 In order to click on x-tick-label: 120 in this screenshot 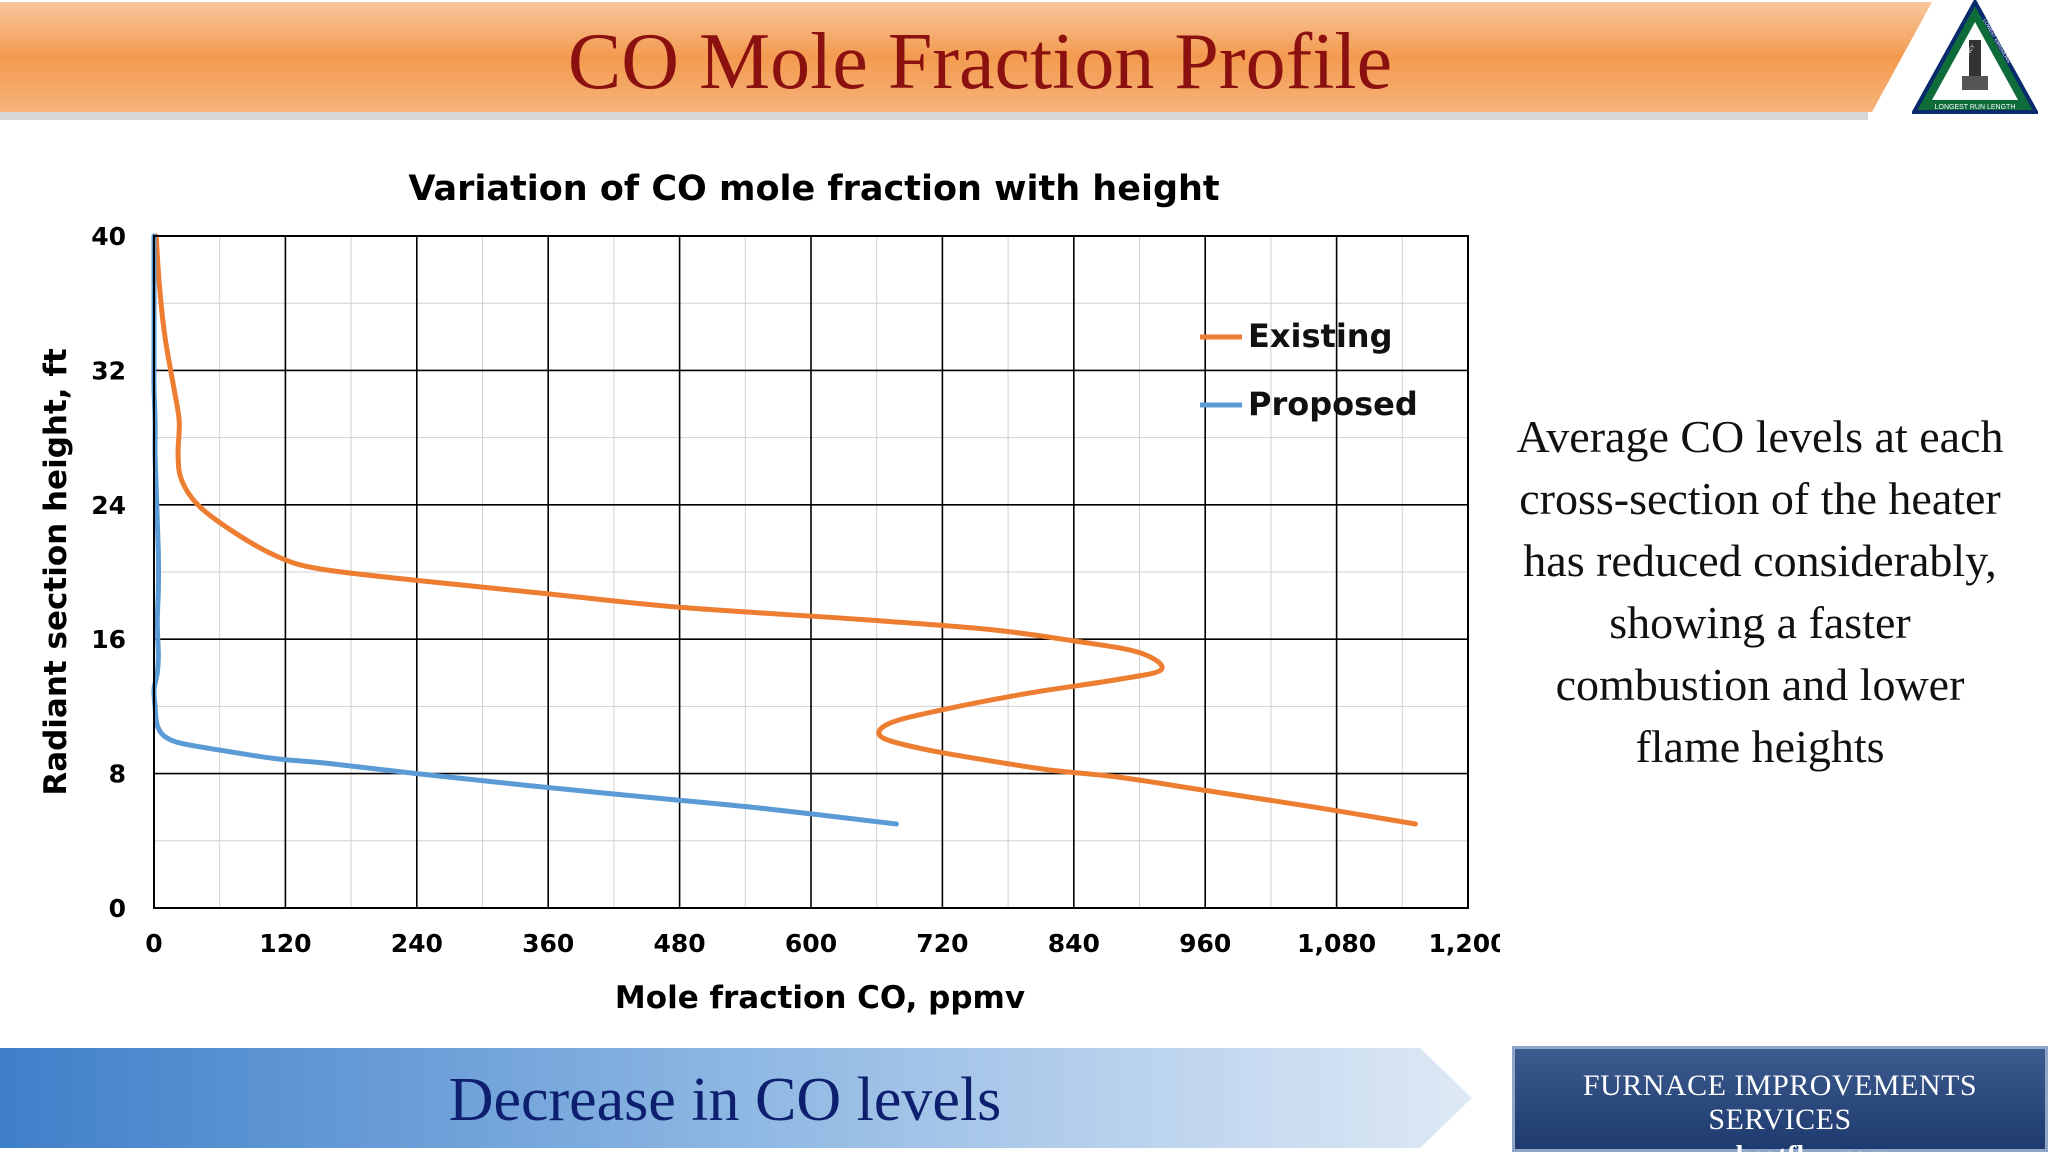, I will do `click(285, 943)`.